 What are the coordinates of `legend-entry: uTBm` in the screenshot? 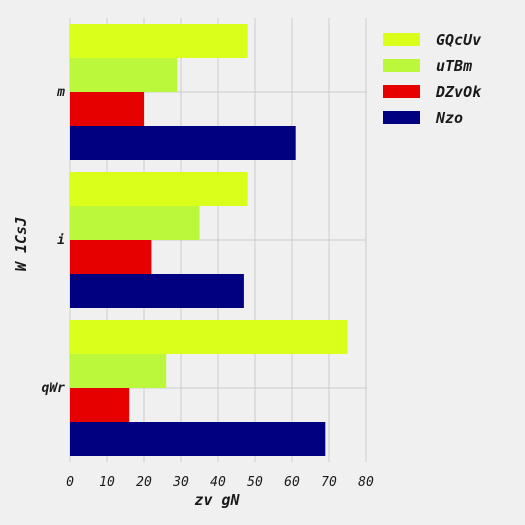 It's located at (454, 66).